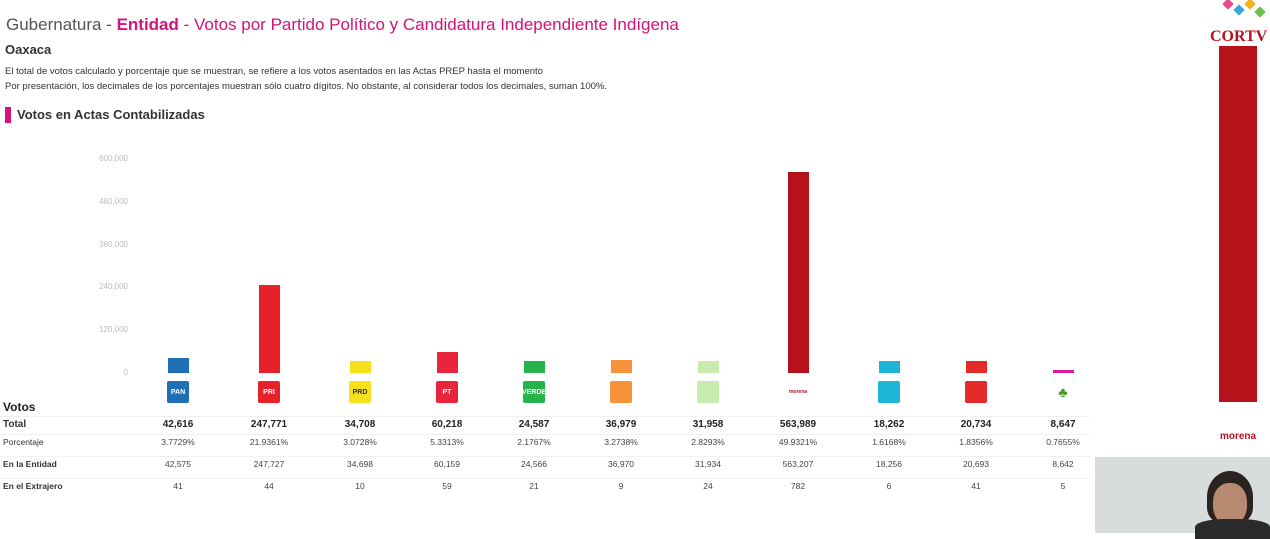  What do you see at coordinates (178, 442) in the screenshot?
I see `cell-percentage: 3.7729%` at bounding box center [178, 442].